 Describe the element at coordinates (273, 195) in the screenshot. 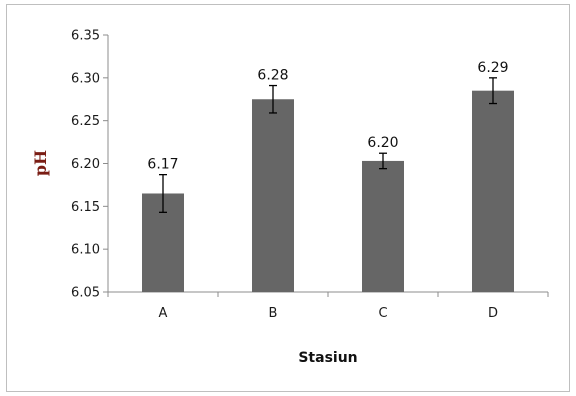

I see `bar-B` at that location.